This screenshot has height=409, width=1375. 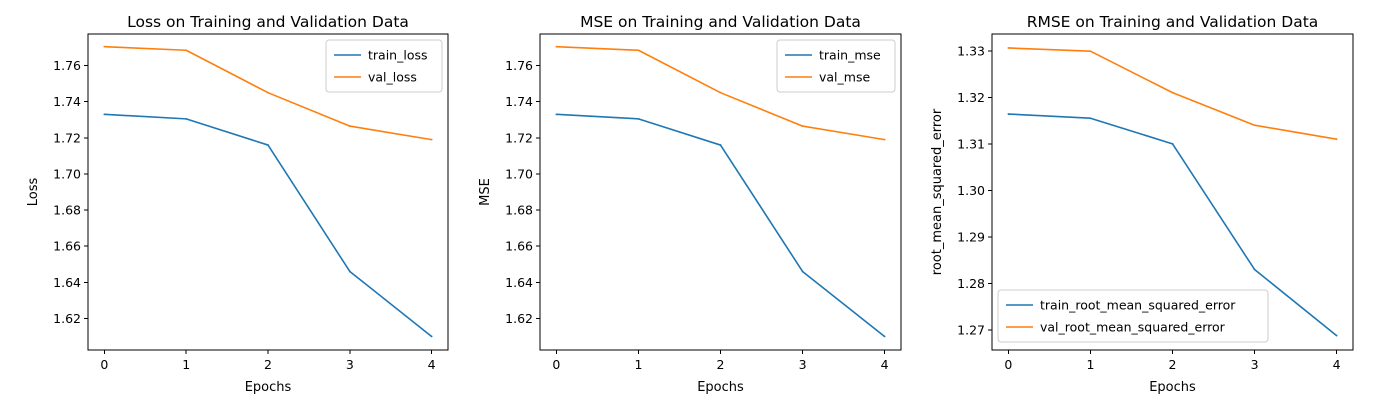 What do you see at coordinates (937, 191) in the screenshot?
I see `y-axis-label: root_mean_squared_error` at bounding box center [937, 191].